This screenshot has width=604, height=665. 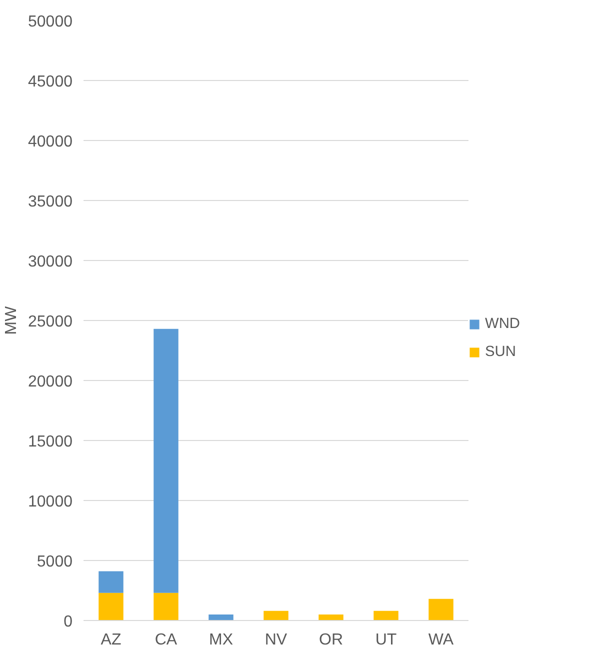 What do you see at coordinates (111, 640) in the screenshot?
I see `x-tick-label: AZ` at bounding box center [111, 640].